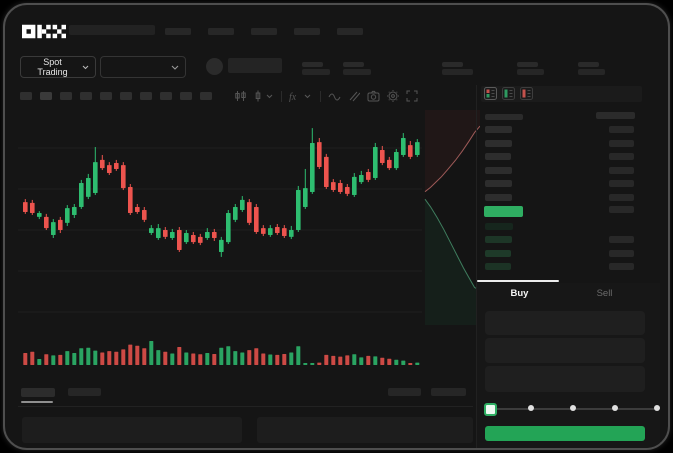 The width and height of the screenshot is (673, 453). What do you see at coordinates (301, 96) in the screenshot?
I see `indicators-fx-icon: fx` at bounding box center [301, 96].